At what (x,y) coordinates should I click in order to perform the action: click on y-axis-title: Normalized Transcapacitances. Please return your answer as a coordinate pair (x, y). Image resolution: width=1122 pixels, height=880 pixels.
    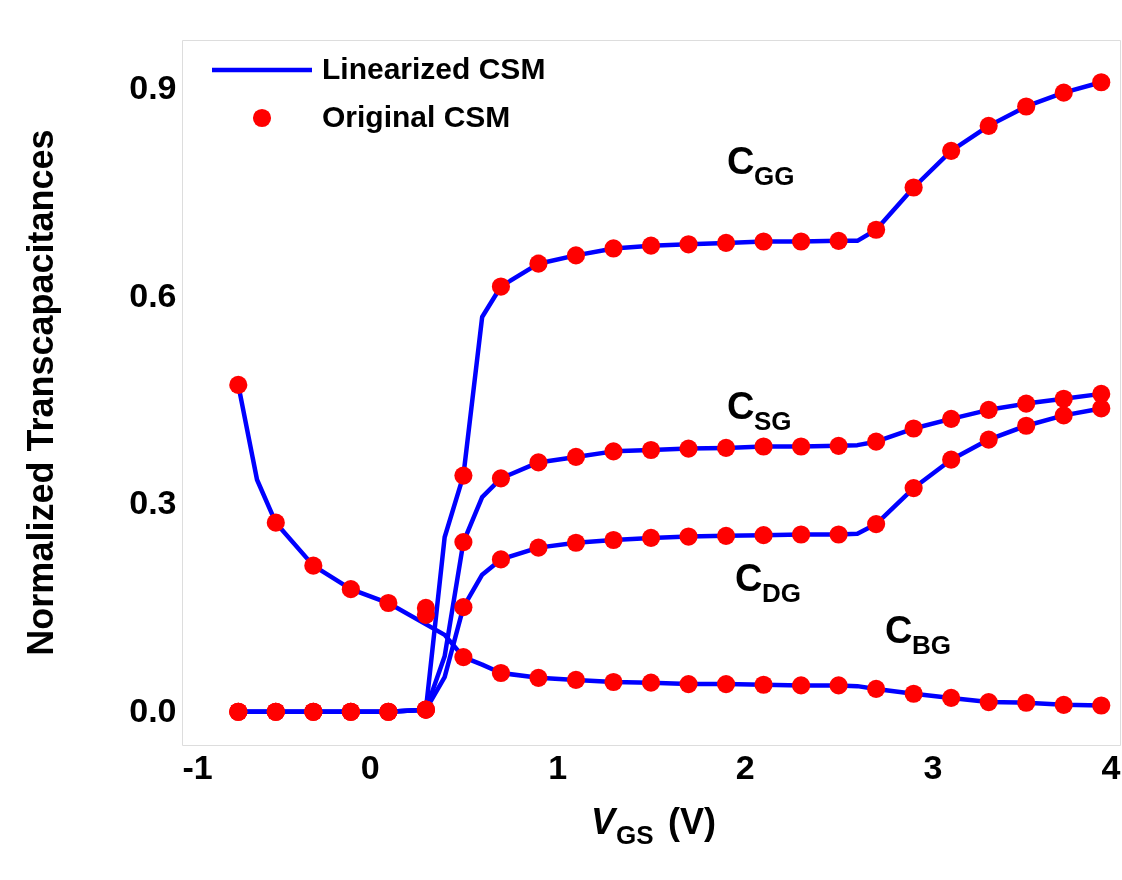
    Looking at the image, I should click on (40, 392).